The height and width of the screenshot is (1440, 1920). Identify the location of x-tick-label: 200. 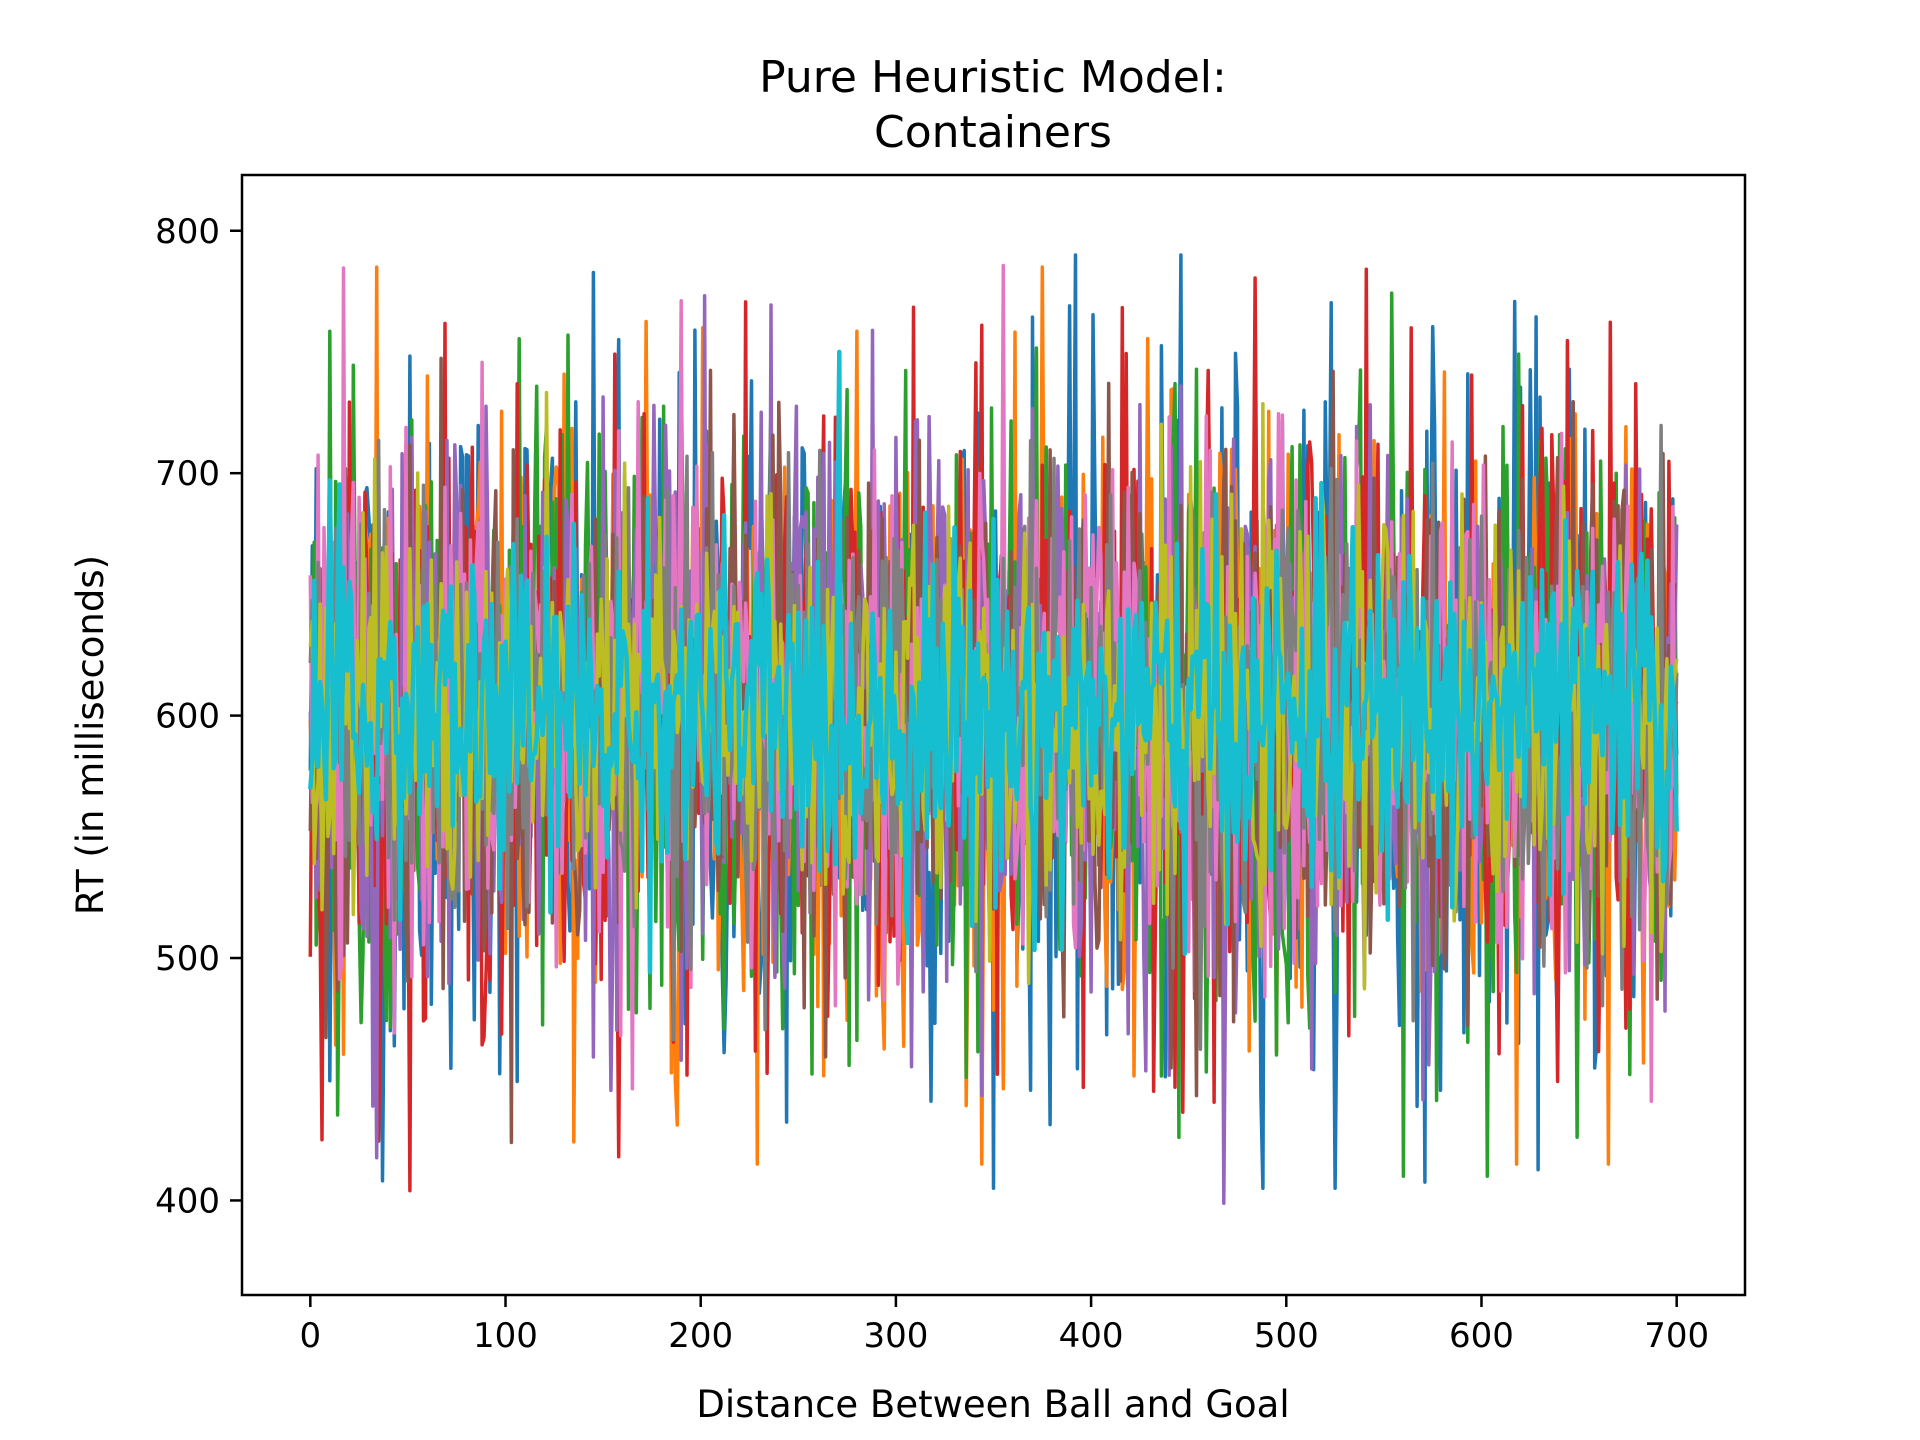
(700, 1336).